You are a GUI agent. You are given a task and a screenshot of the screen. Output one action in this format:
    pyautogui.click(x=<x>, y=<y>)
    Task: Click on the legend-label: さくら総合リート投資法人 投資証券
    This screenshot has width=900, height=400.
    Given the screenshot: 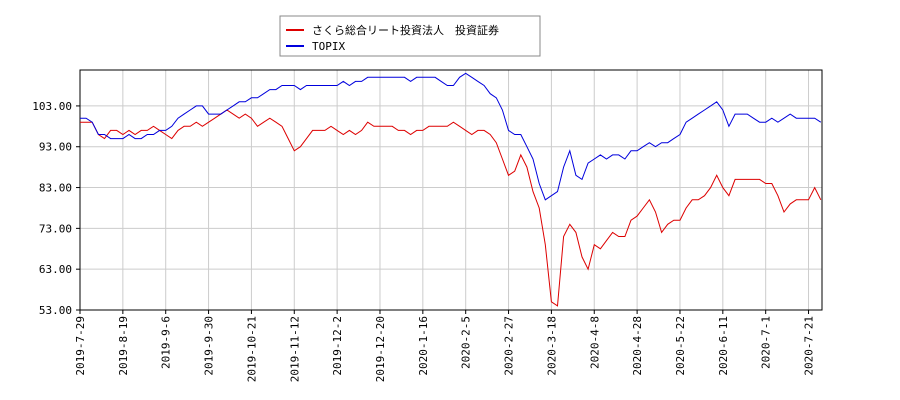 What is the action you would take?
    pyautogui.click(x=405, y=30)
    